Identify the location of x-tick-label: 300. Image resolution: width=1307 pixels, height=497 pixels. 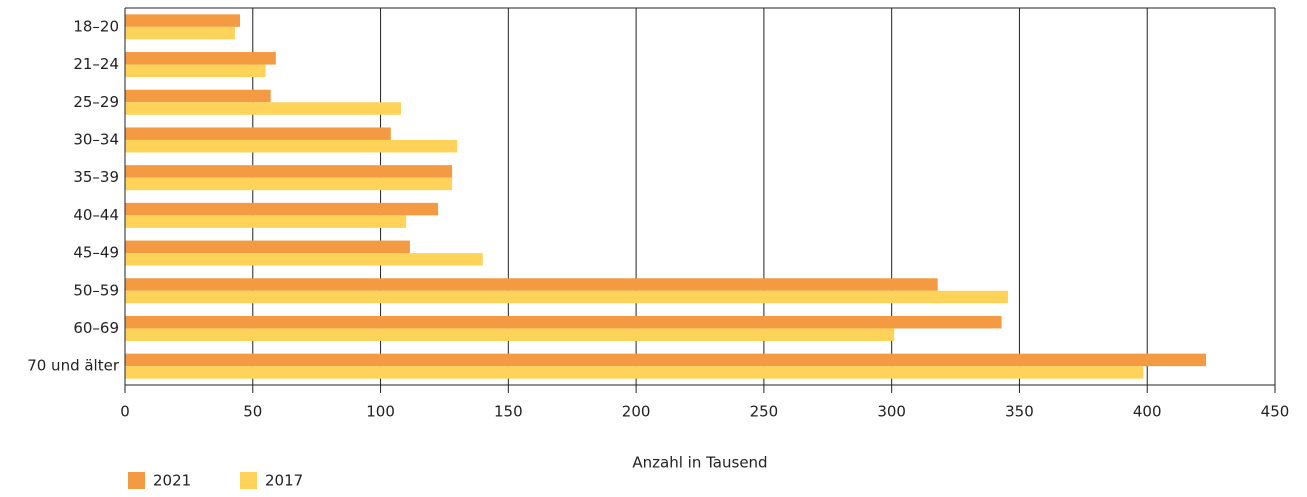
(891, 412).